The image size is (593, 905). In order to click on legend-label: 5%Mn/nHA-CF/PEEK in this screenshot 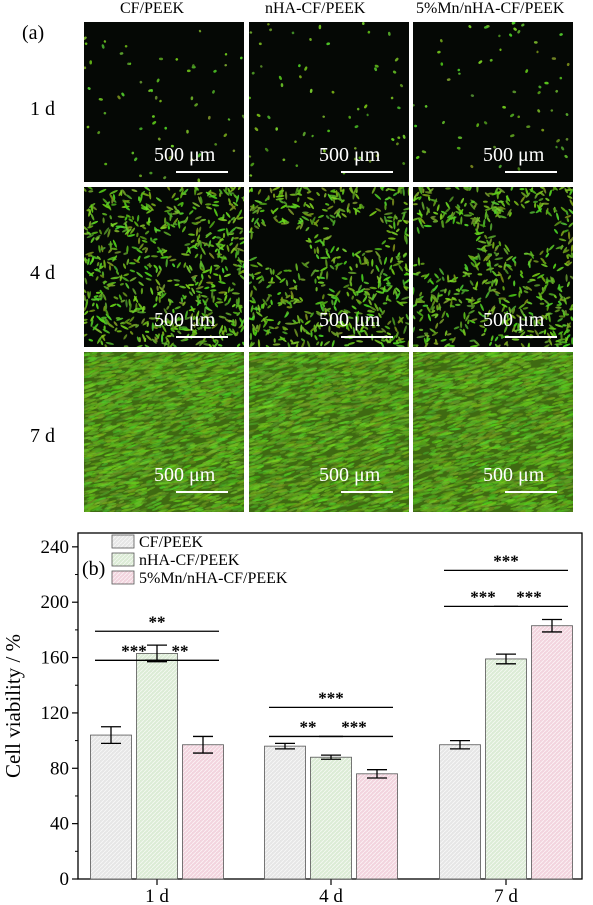, I will do `click(213, 578)`.